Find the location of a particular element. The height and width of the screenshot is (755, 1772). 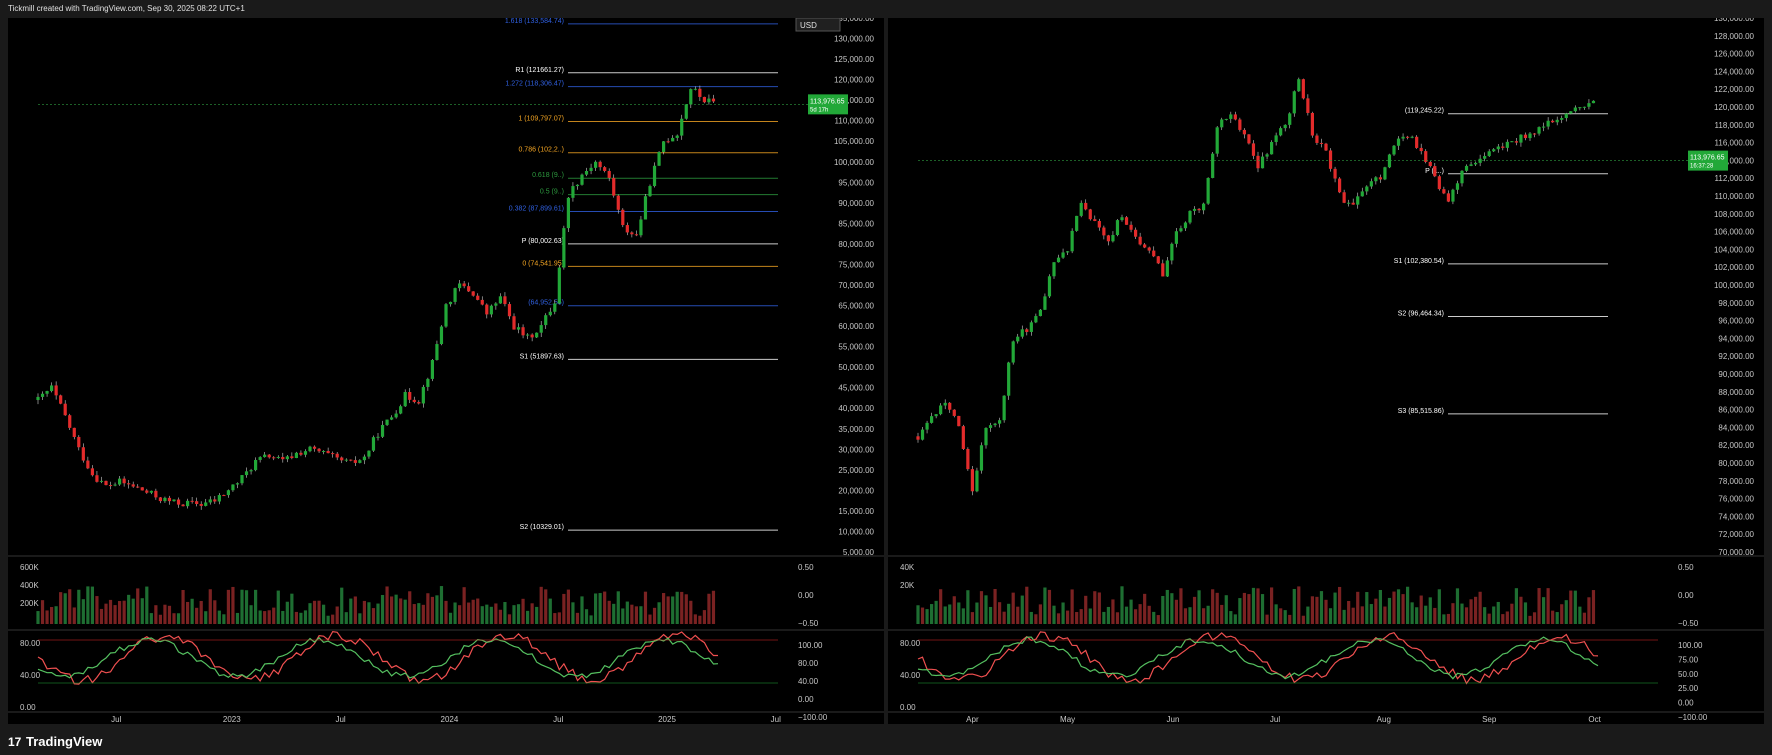

osc-left-tick: 0.00 is located at coordinates (28, 707).